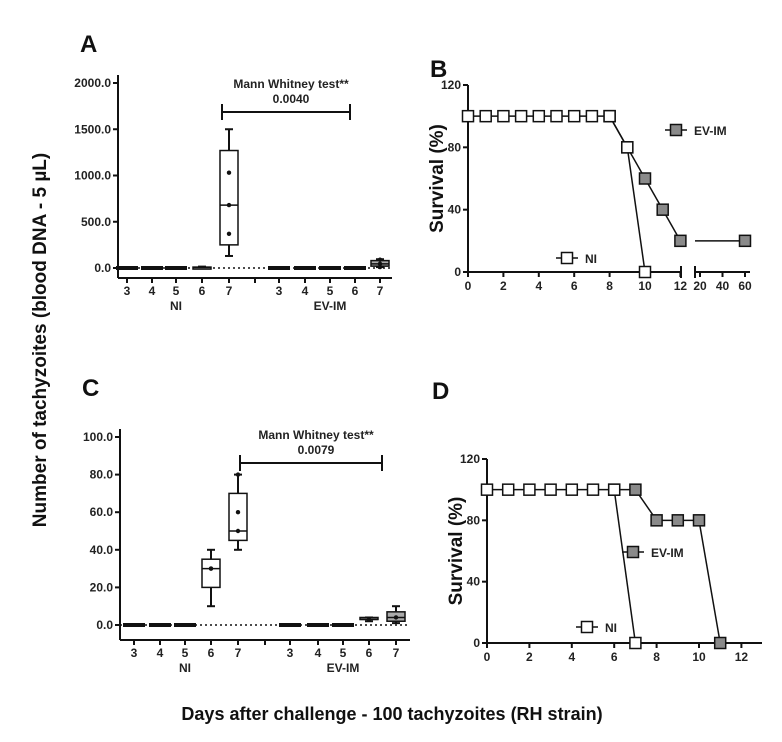  Describe the element at coordinates (291, 99) in the screenshot. I see `p-value: 0.0040` at that location.